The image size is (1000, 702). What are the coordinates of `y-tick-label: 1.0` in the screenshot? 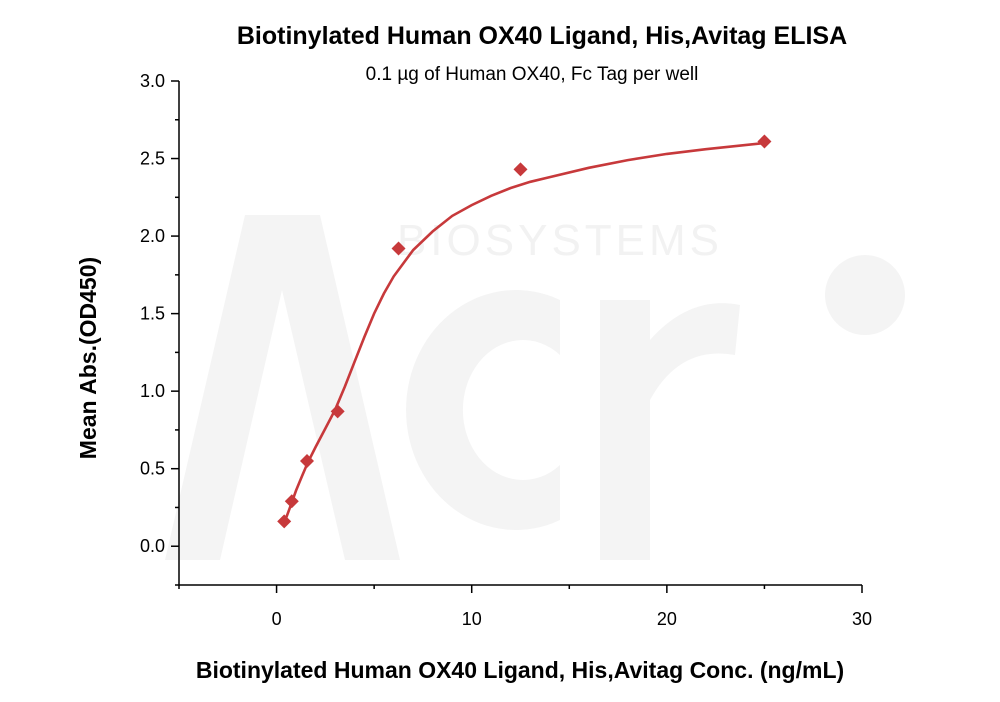 It's located at (152, 391).